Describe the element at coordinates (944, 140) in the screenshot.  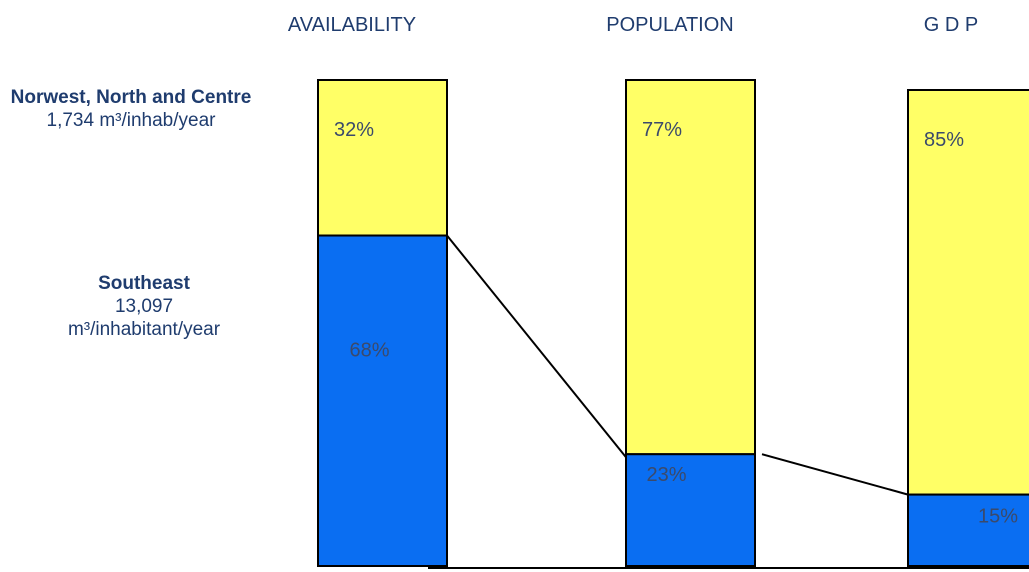
I see `data-label-north-2: 85%` at that location.